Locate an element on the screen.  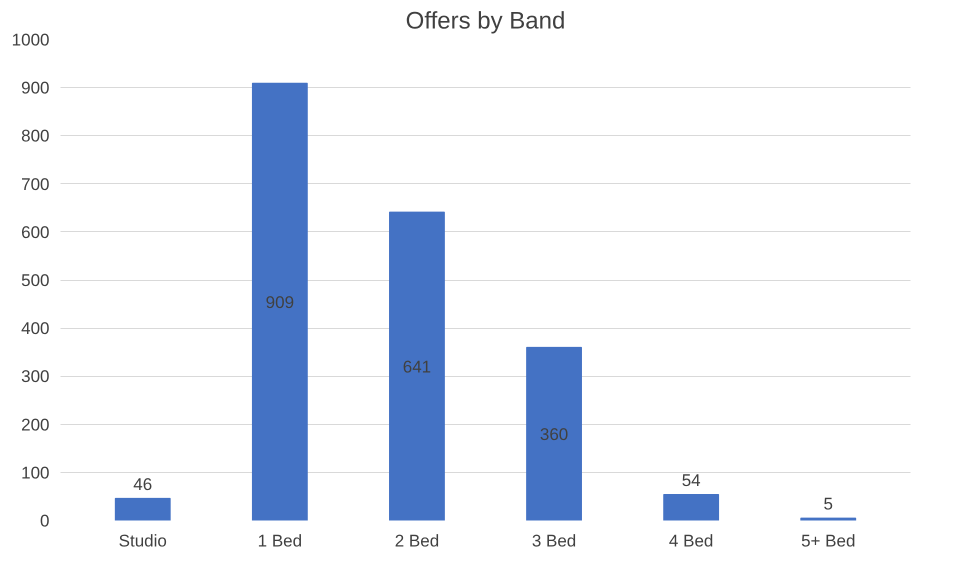
data-label: 46 is located at coordinates (142, 484).